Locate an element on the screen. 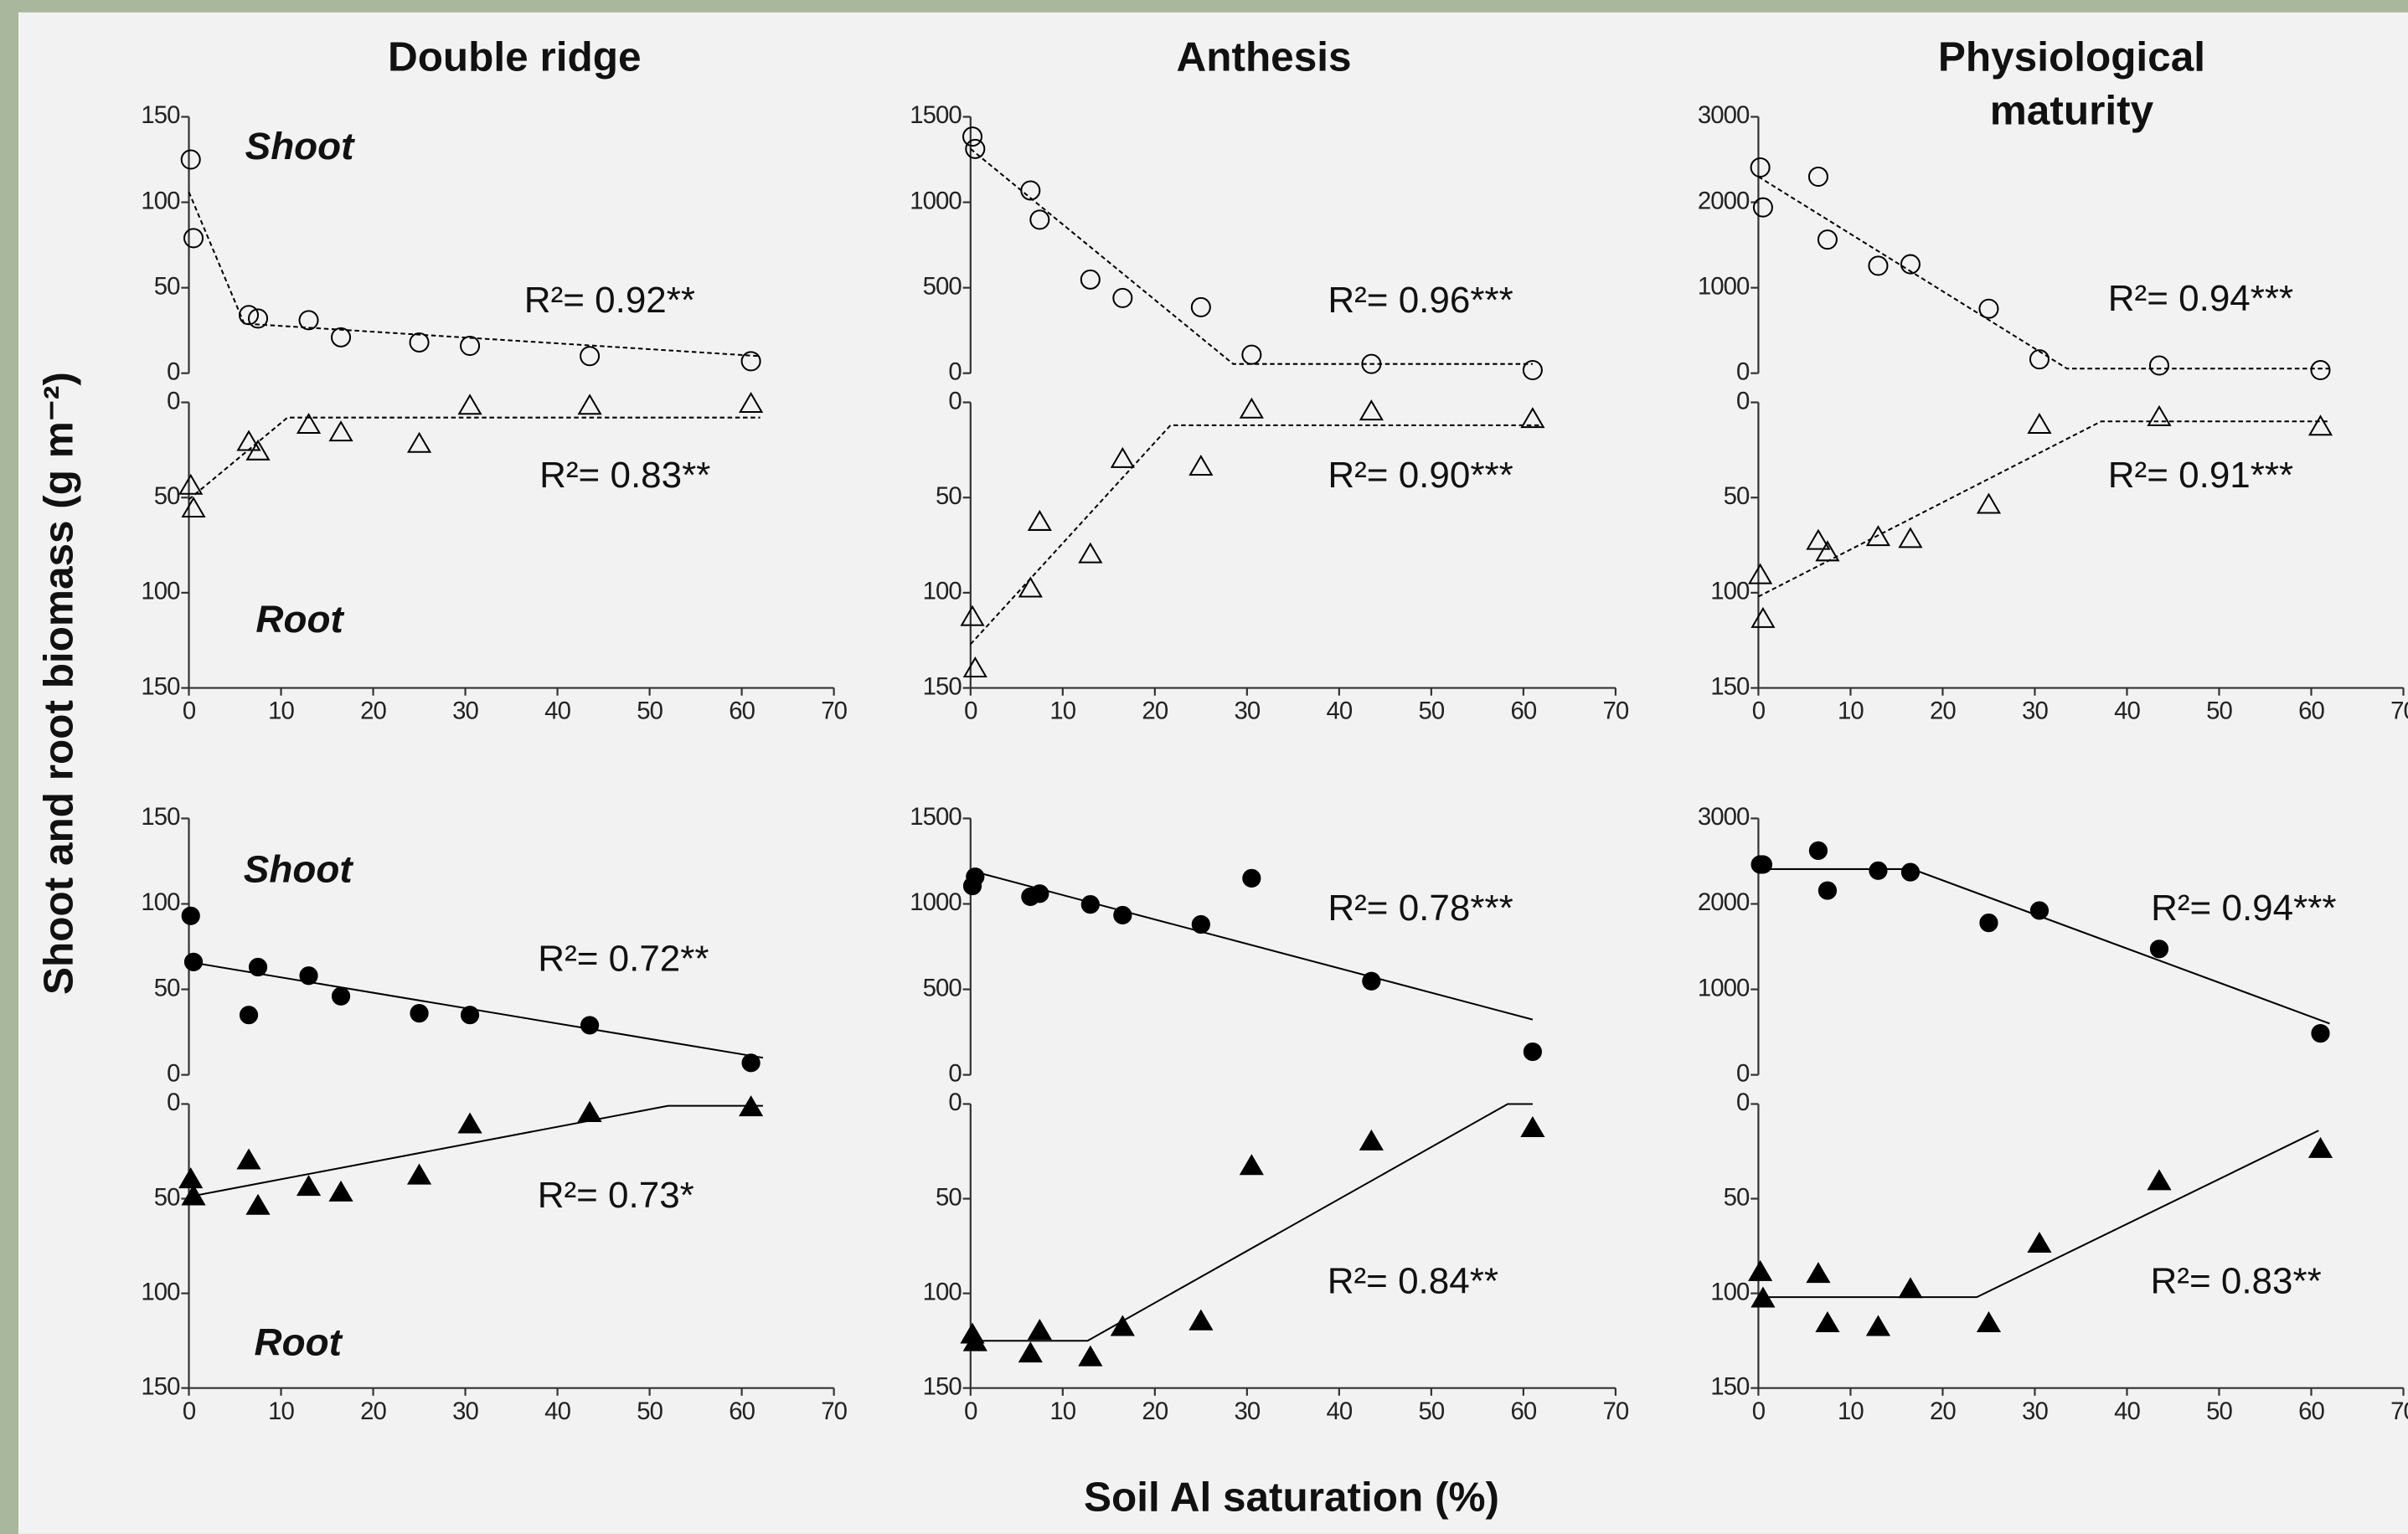 This screenshot has height=1534, width=2408. y-tick-label: 2000 is located at coordinates (1724, 902).